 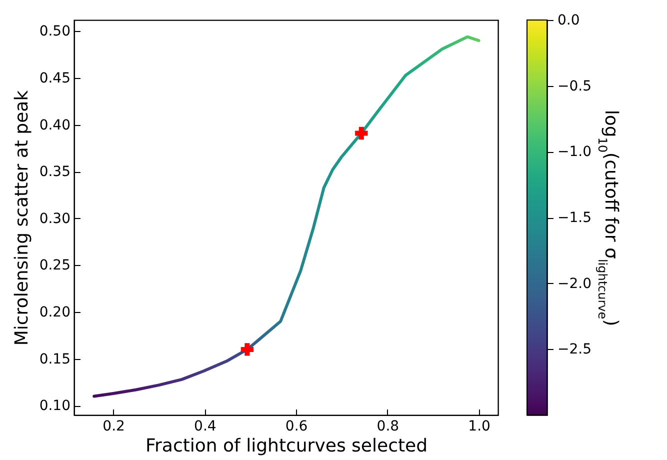 What do you see at coordinates (296, 426) in the screenshot?
I see `x-tick-label: 0.6` at bounding box center [296, 426].